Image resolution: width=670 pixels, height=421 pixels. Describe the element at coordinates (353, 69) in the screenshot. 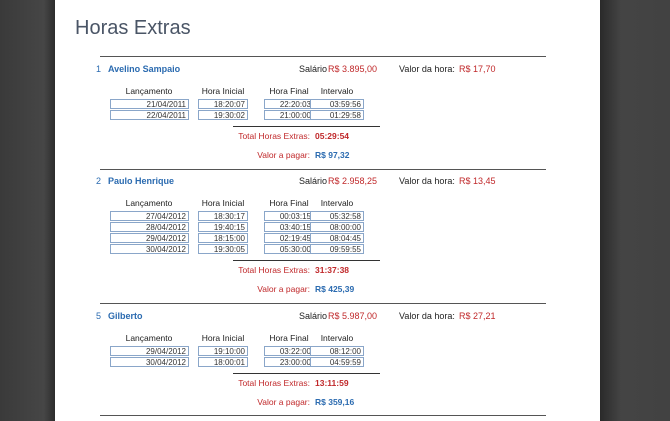

I see `salary-value: R$ 3.895,00` at that location.